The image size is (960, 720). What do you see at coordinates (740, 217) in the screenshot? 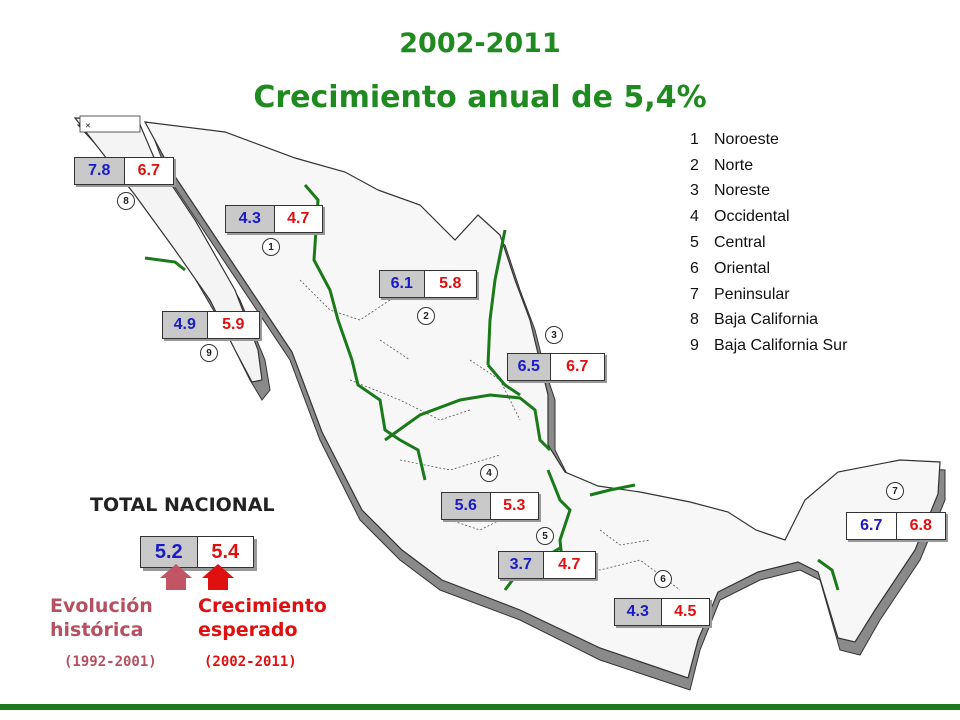
I see `legend-item: 4 Occidental` at bounding box center [740, 217].